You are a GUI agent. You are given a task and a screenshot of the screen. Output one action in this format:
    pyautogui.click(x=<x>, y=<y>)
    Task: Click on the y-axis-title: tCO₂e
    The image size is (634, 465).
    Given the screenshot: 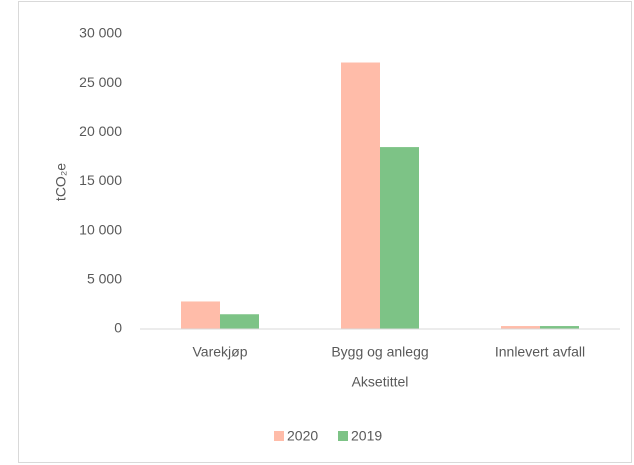 What is the action you would take?
    pyautogui.click(x=61, y=182)
    